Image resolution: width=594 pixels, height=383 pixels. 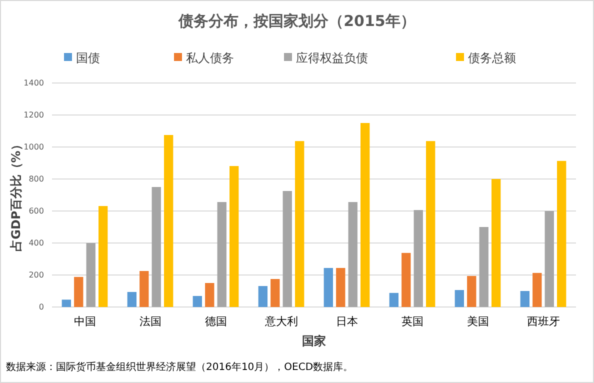 What do you see at coordinates (180, 367) in the screenshot?
I see `source-note: 数据来源：国际货币基金组织世界经济展望（2016年10月），OECD数据库。` at bounding box center [180, 367].